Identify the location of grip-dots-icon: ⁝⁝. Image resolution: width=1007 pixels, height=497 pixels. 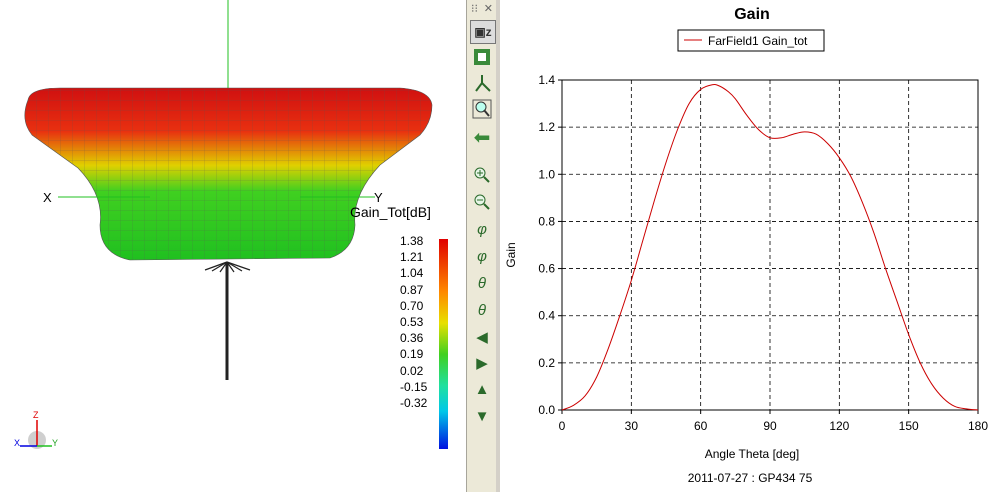
(474, 9).